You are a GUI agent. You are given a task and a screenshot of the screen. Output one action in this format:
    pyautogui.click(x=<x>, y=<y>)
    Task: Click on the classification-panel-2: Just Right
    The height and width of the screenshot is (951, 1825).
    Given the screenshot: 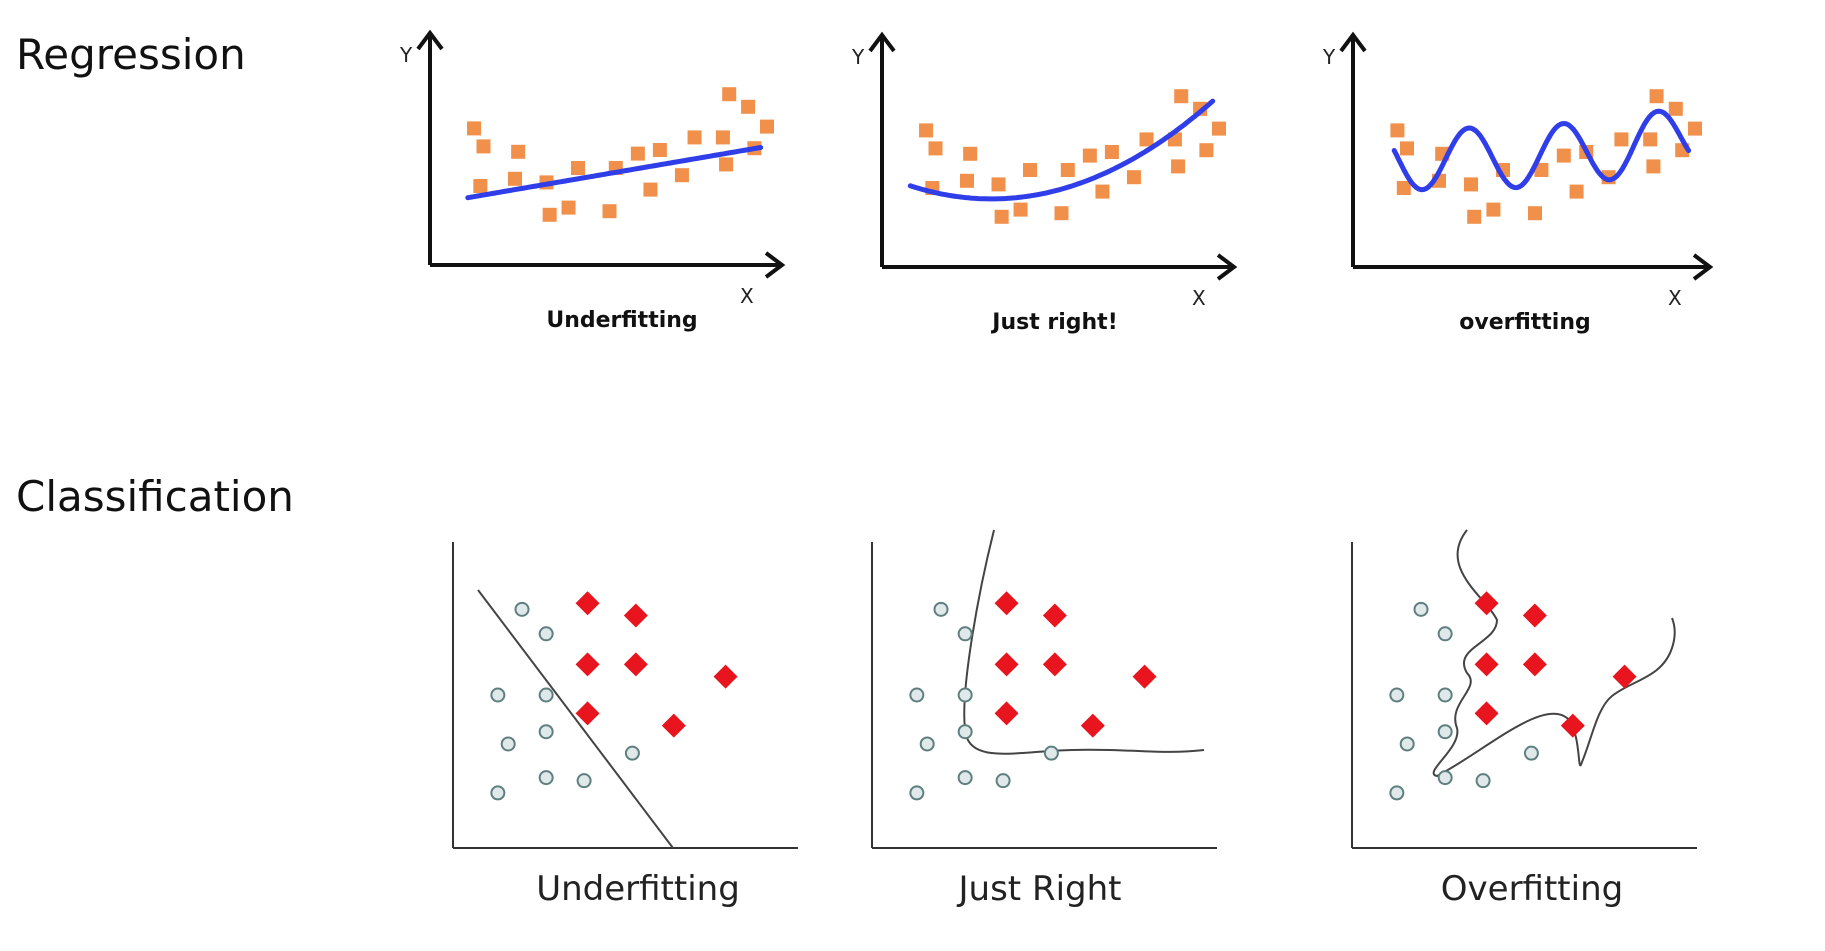 What is the action you would take?
    pyautogui.click(x=1044, y=719)
    